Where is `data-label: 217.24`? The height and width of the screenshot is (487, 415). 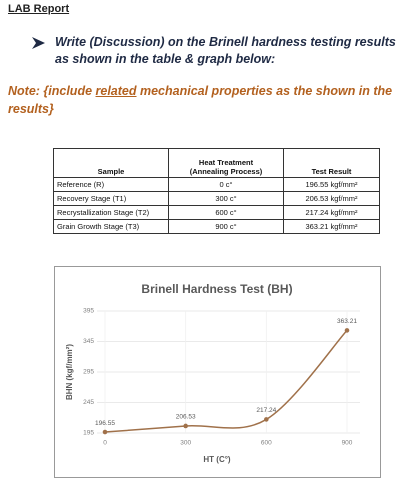
data-label: 217.24 is located at coordinates (266, 410).